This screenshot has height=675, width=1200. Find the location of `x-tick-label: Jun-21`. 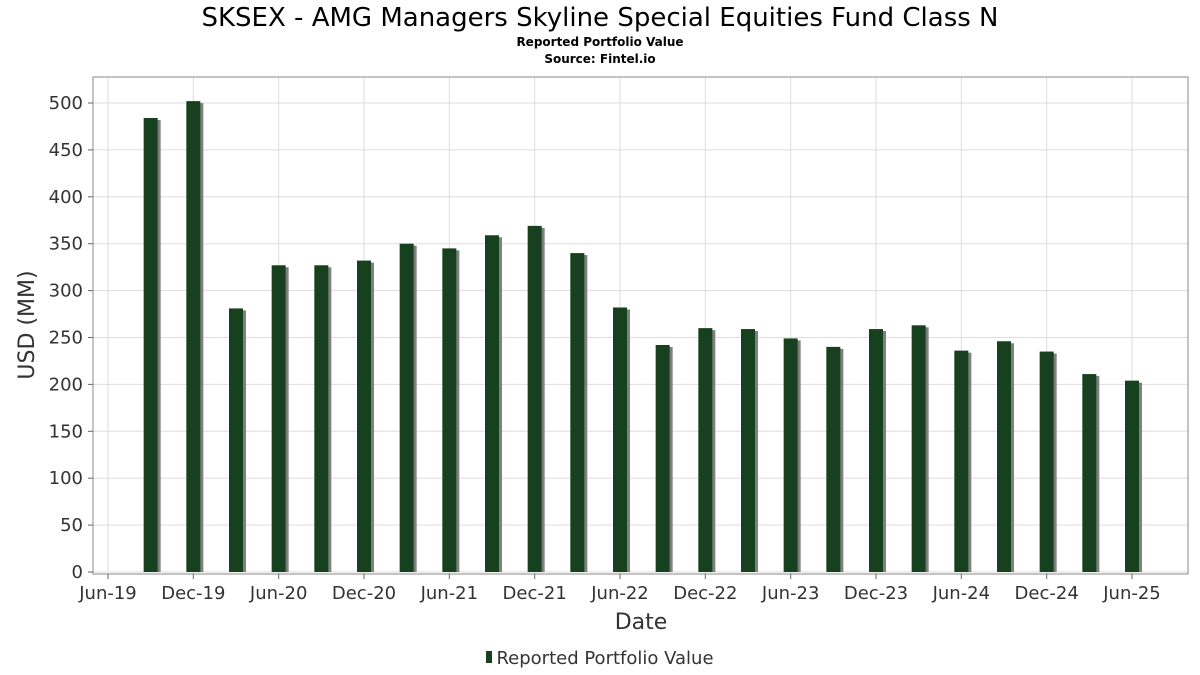

x-tick-label: Jun-21 is located at coordinates (449, 593).